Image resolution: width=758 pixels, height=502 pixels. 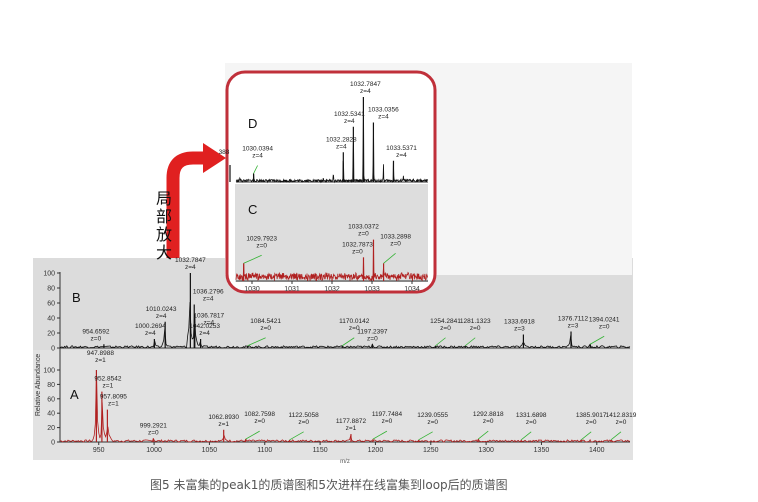 What do you see at coordinates (345, 462) in the screenshot?
I see `x-axis-label: m/z` at bounding box center [345, 462].